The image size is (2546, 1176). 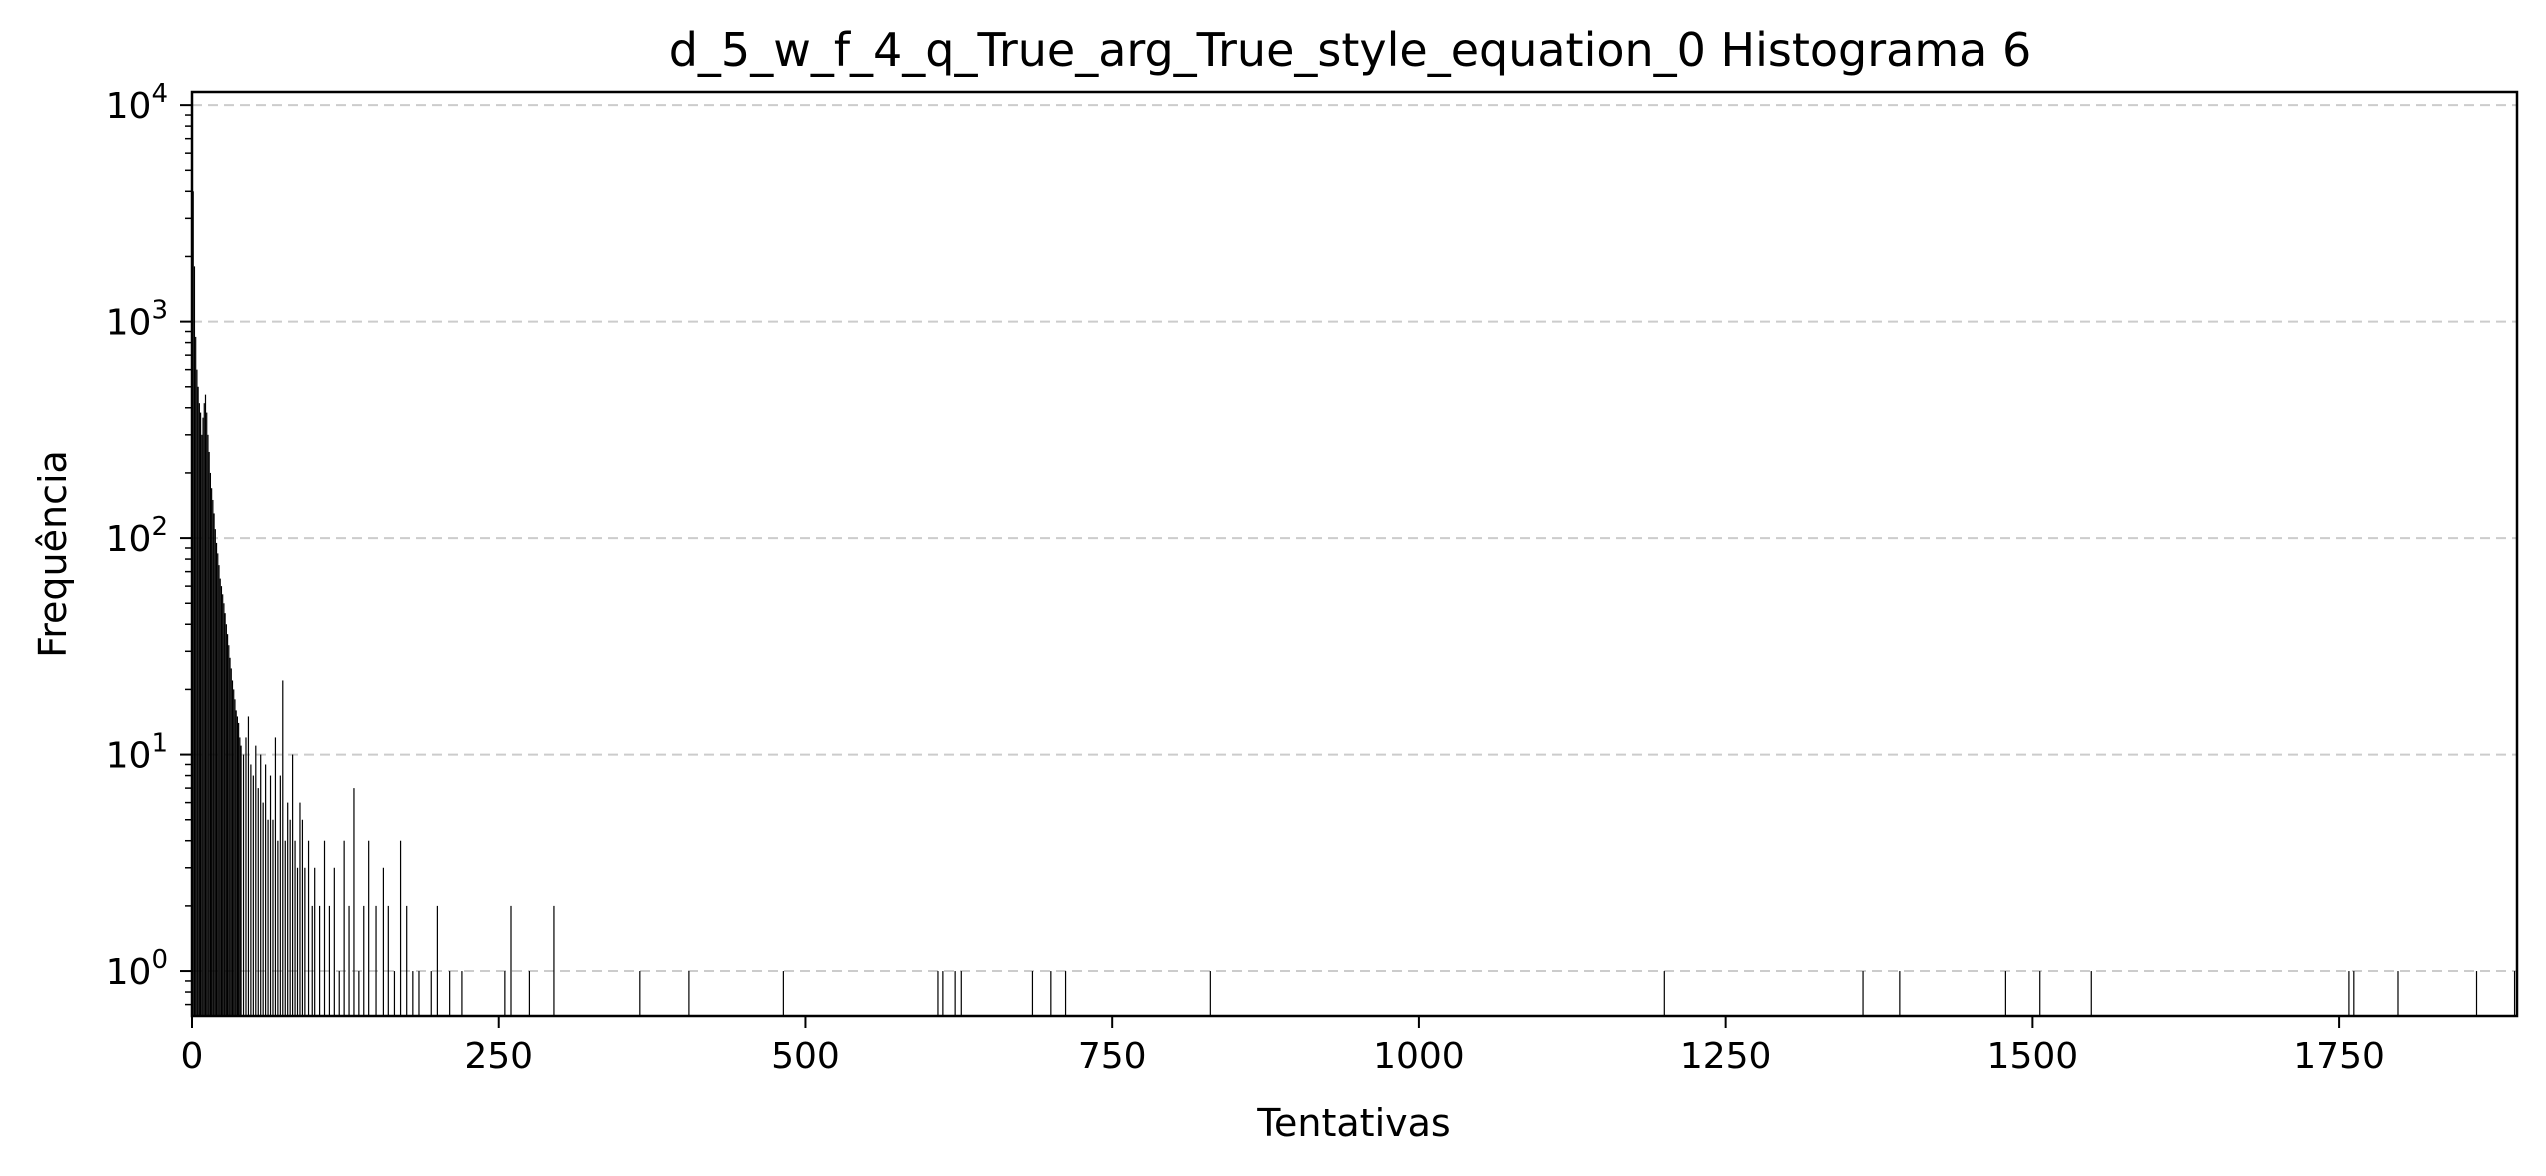 I want to click on x-tick-label: 1500, so click(x=2033, y=1056).